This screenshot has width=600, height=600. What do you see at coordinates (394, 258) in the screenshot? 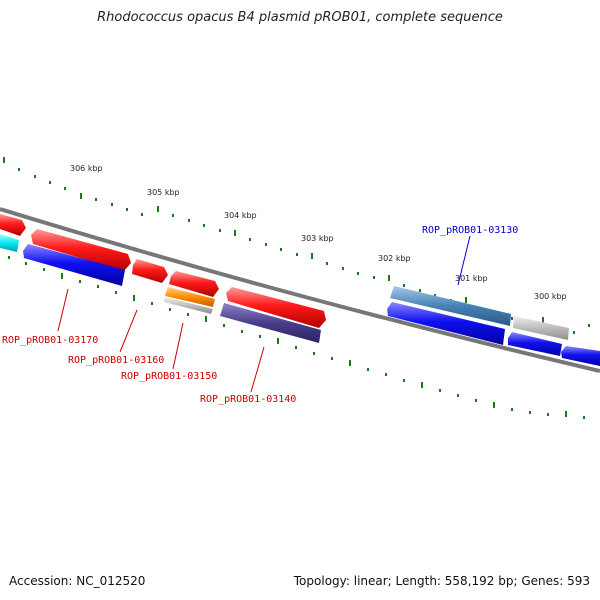
I see `scale-label: 302 kbp` at bounding box center [394, 258].